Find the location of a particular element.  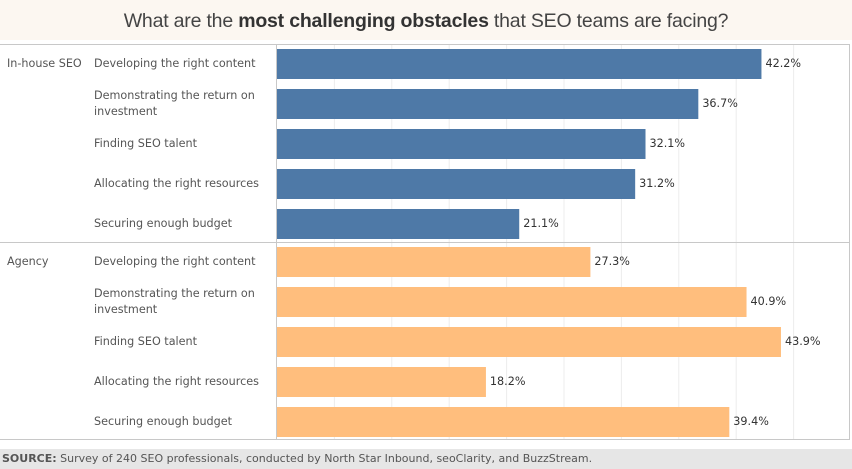

value-label: 40.9% is located at coordinates (768, 301).